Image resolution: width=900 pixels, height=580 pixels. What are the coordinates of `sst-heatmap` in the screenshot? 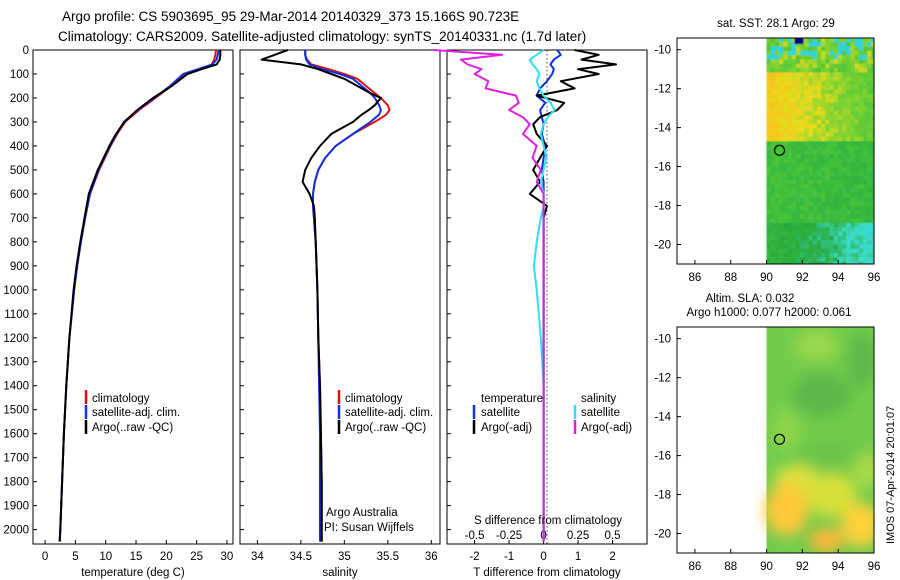 It's located at (820, 151).